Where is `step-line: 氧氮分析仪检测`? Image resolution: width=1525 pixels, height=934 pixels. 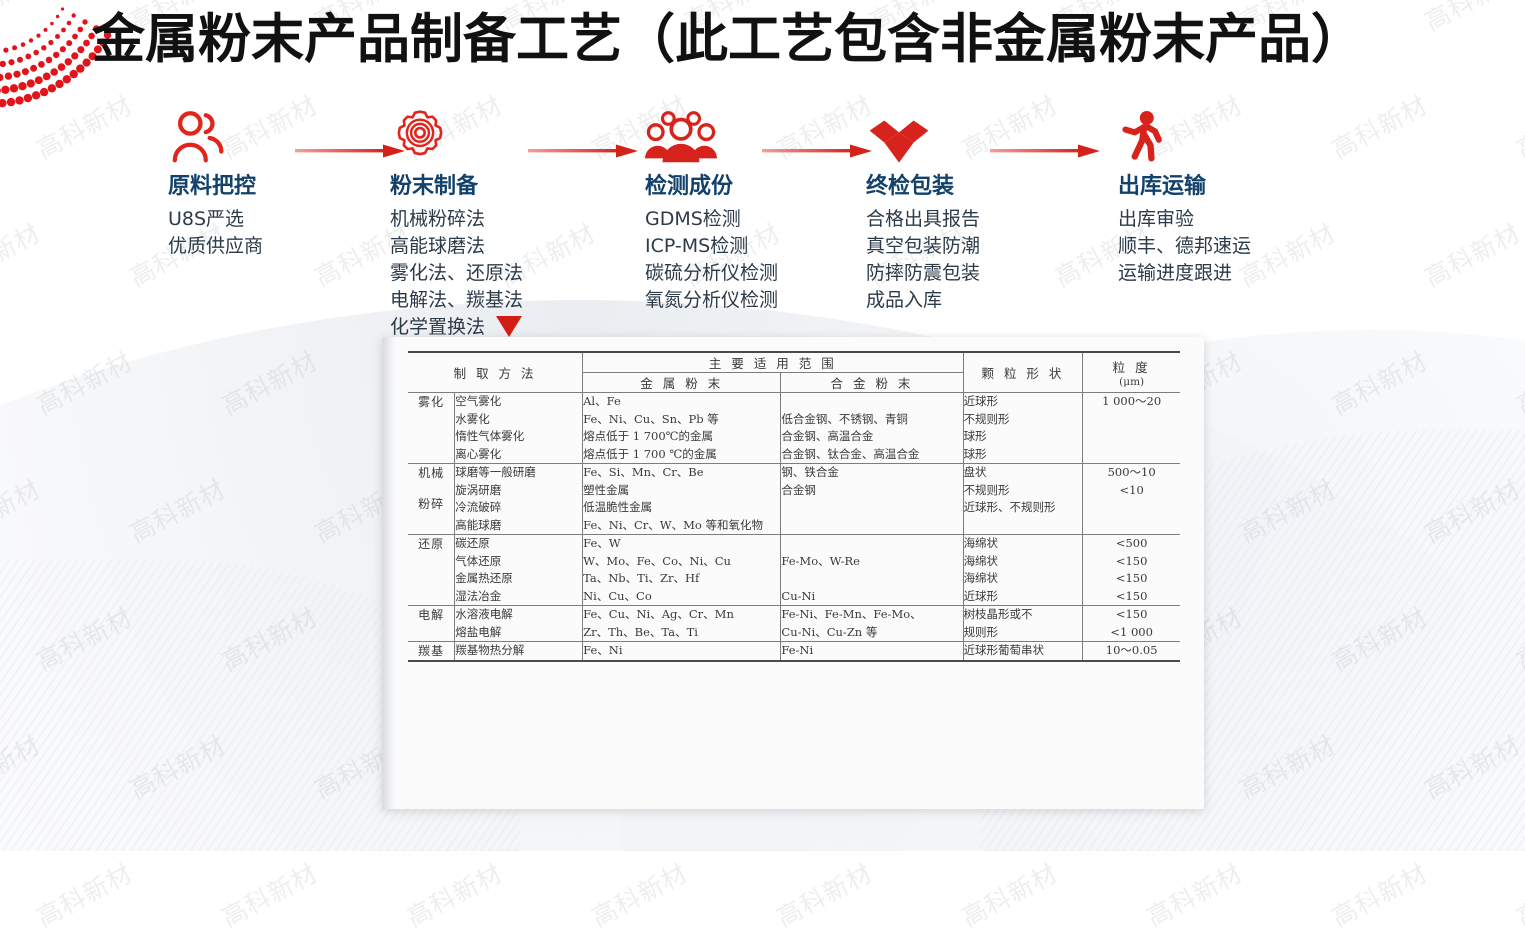 step-line: 氧氮分析仪检测 is located at coordinates (712, 300).